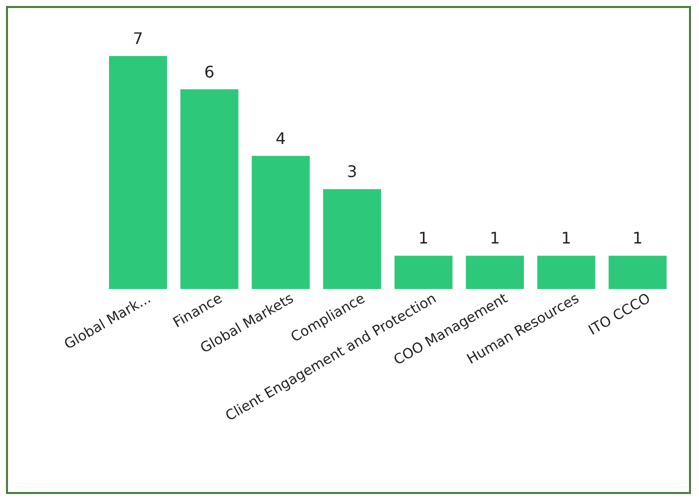 Image resolution: width=699 pixels, height=500 pixels. I want to click on data-label: 4, so click(281, 138).